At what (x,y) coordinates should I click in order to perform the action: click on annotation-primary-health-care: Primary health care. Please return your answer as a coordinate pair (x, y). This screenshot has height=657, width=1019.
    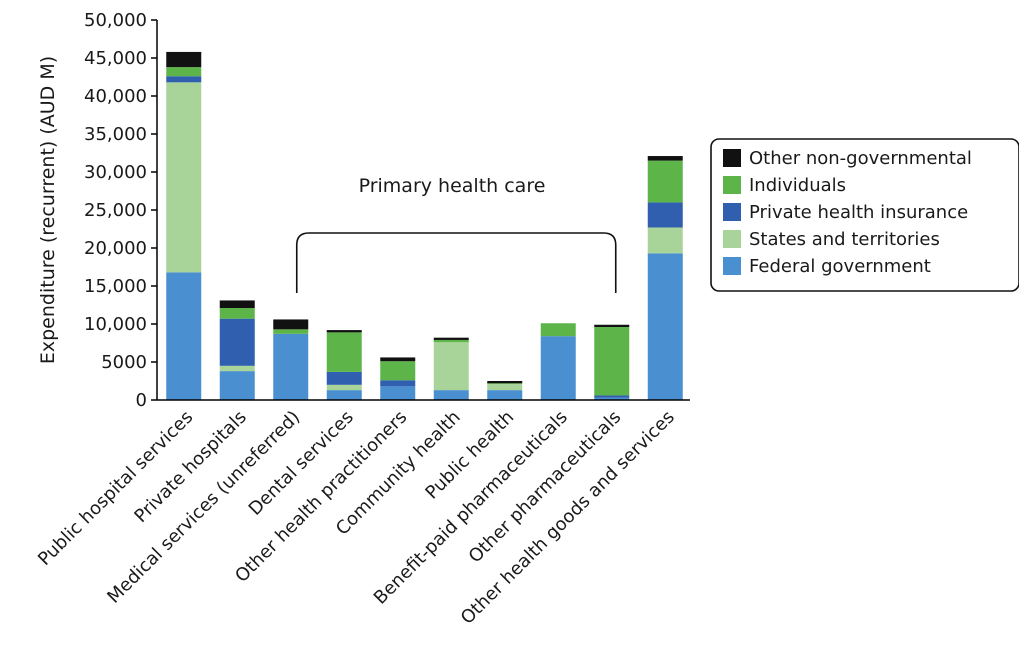
    Looking at the image, I should click on (452, 186).